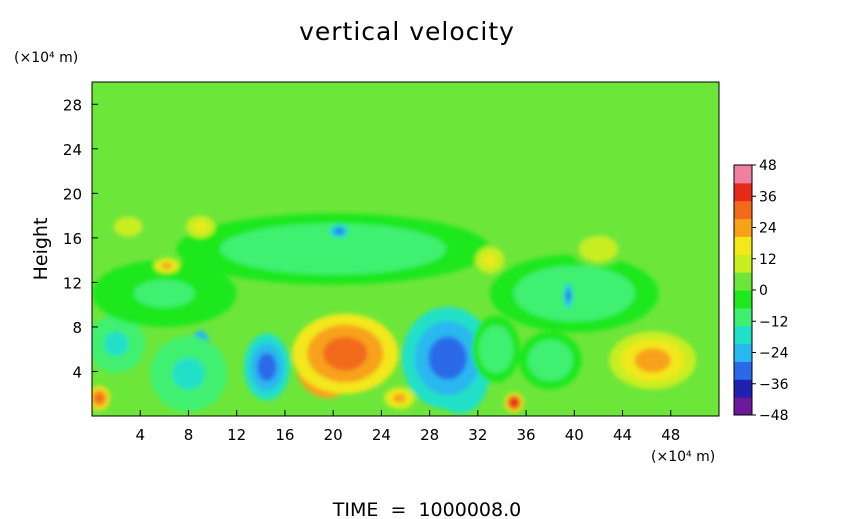 Image resolution: width=854 pixels, height=519 pixels. I want to click on field-feature-16-core, so click(164, 293).